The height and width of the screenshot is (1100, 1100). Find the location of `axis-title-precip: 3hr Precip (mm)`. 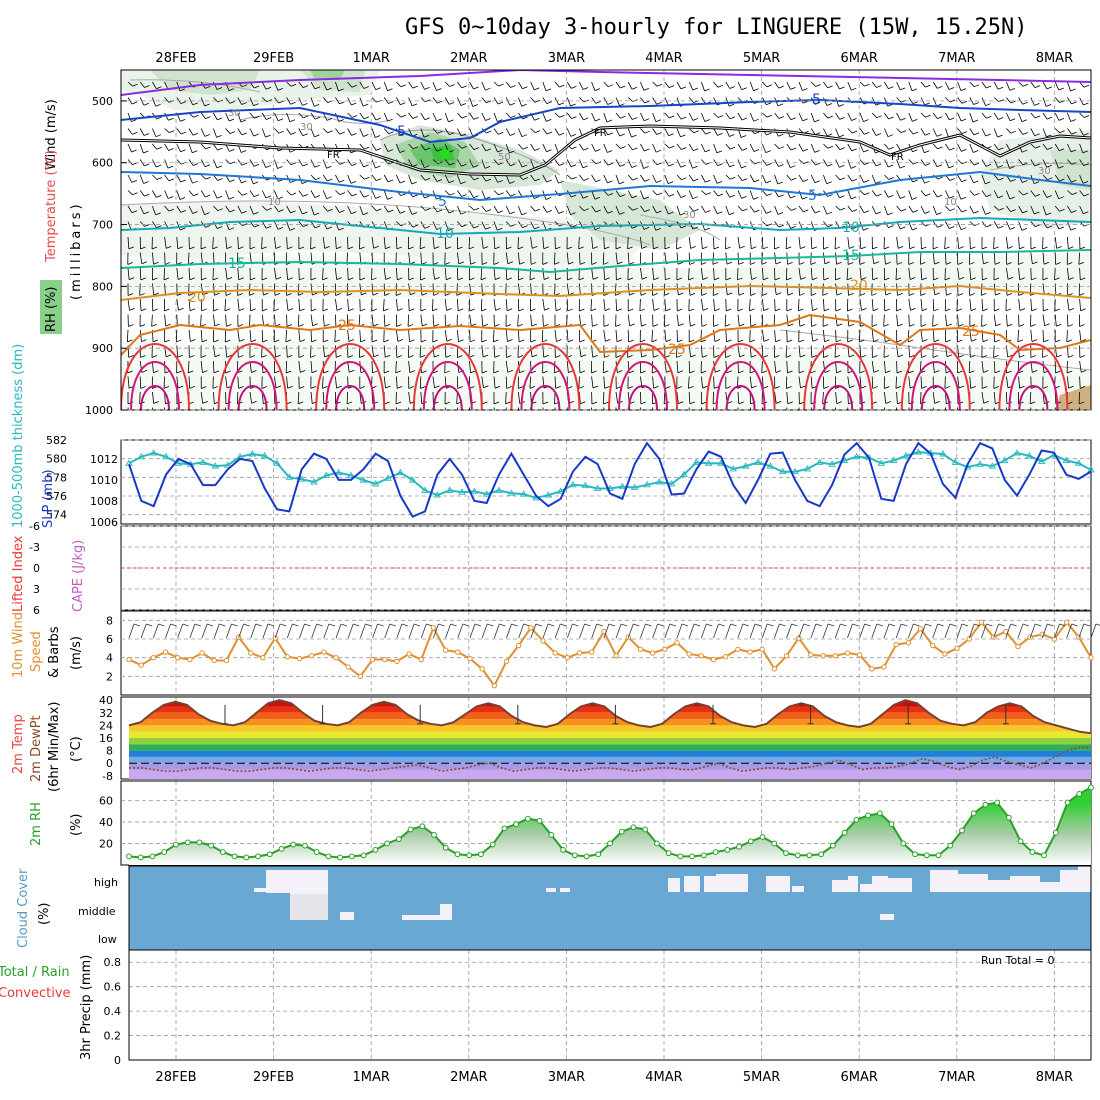

axis-title-precip: 3hr Precip (mm) is located at coordinates (86, 1007).